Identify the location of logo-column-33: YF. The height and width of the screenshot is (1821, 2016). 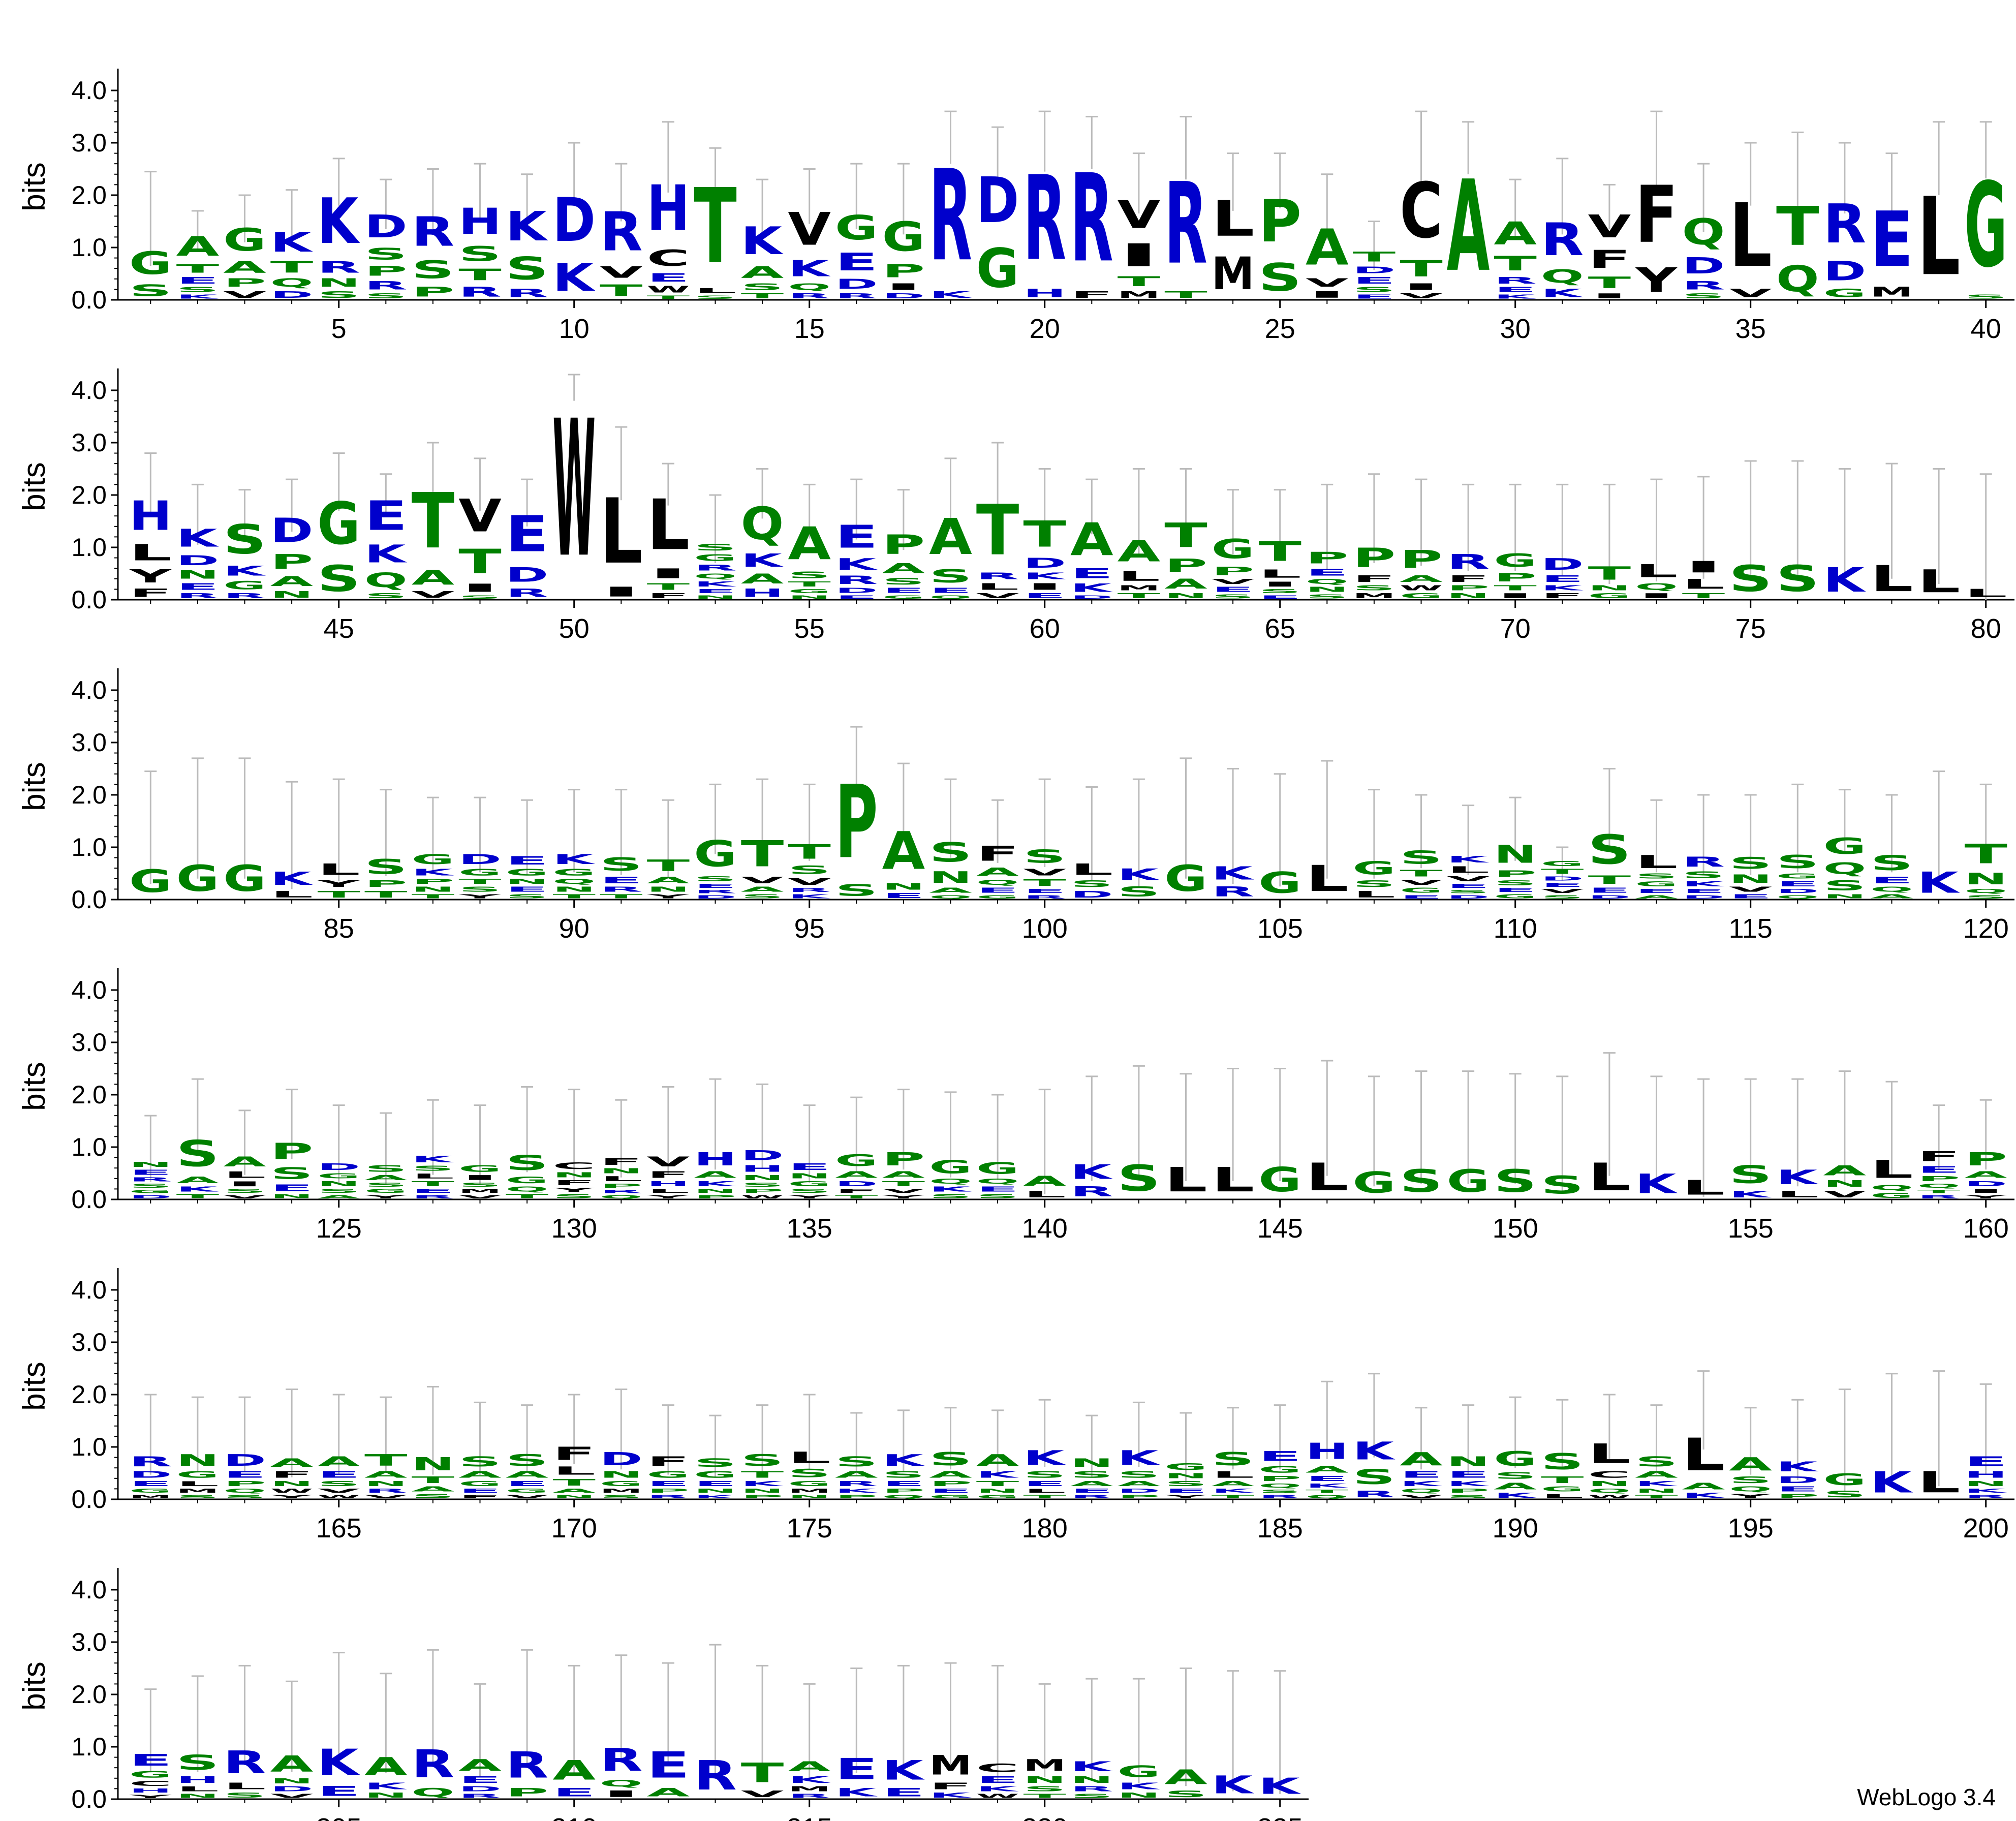
(1656, 205).